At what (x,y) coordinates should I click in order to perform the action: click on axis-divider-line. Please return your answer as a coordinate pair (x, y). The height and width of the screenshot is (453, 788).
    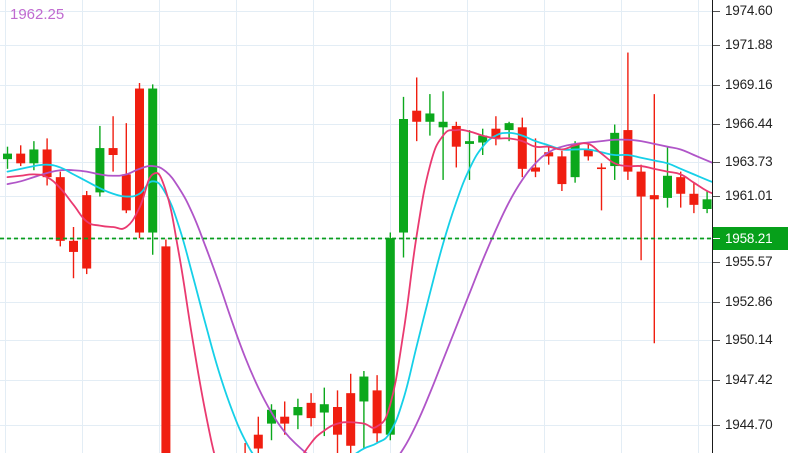
    Looking at the image, I should click on (712, 226).